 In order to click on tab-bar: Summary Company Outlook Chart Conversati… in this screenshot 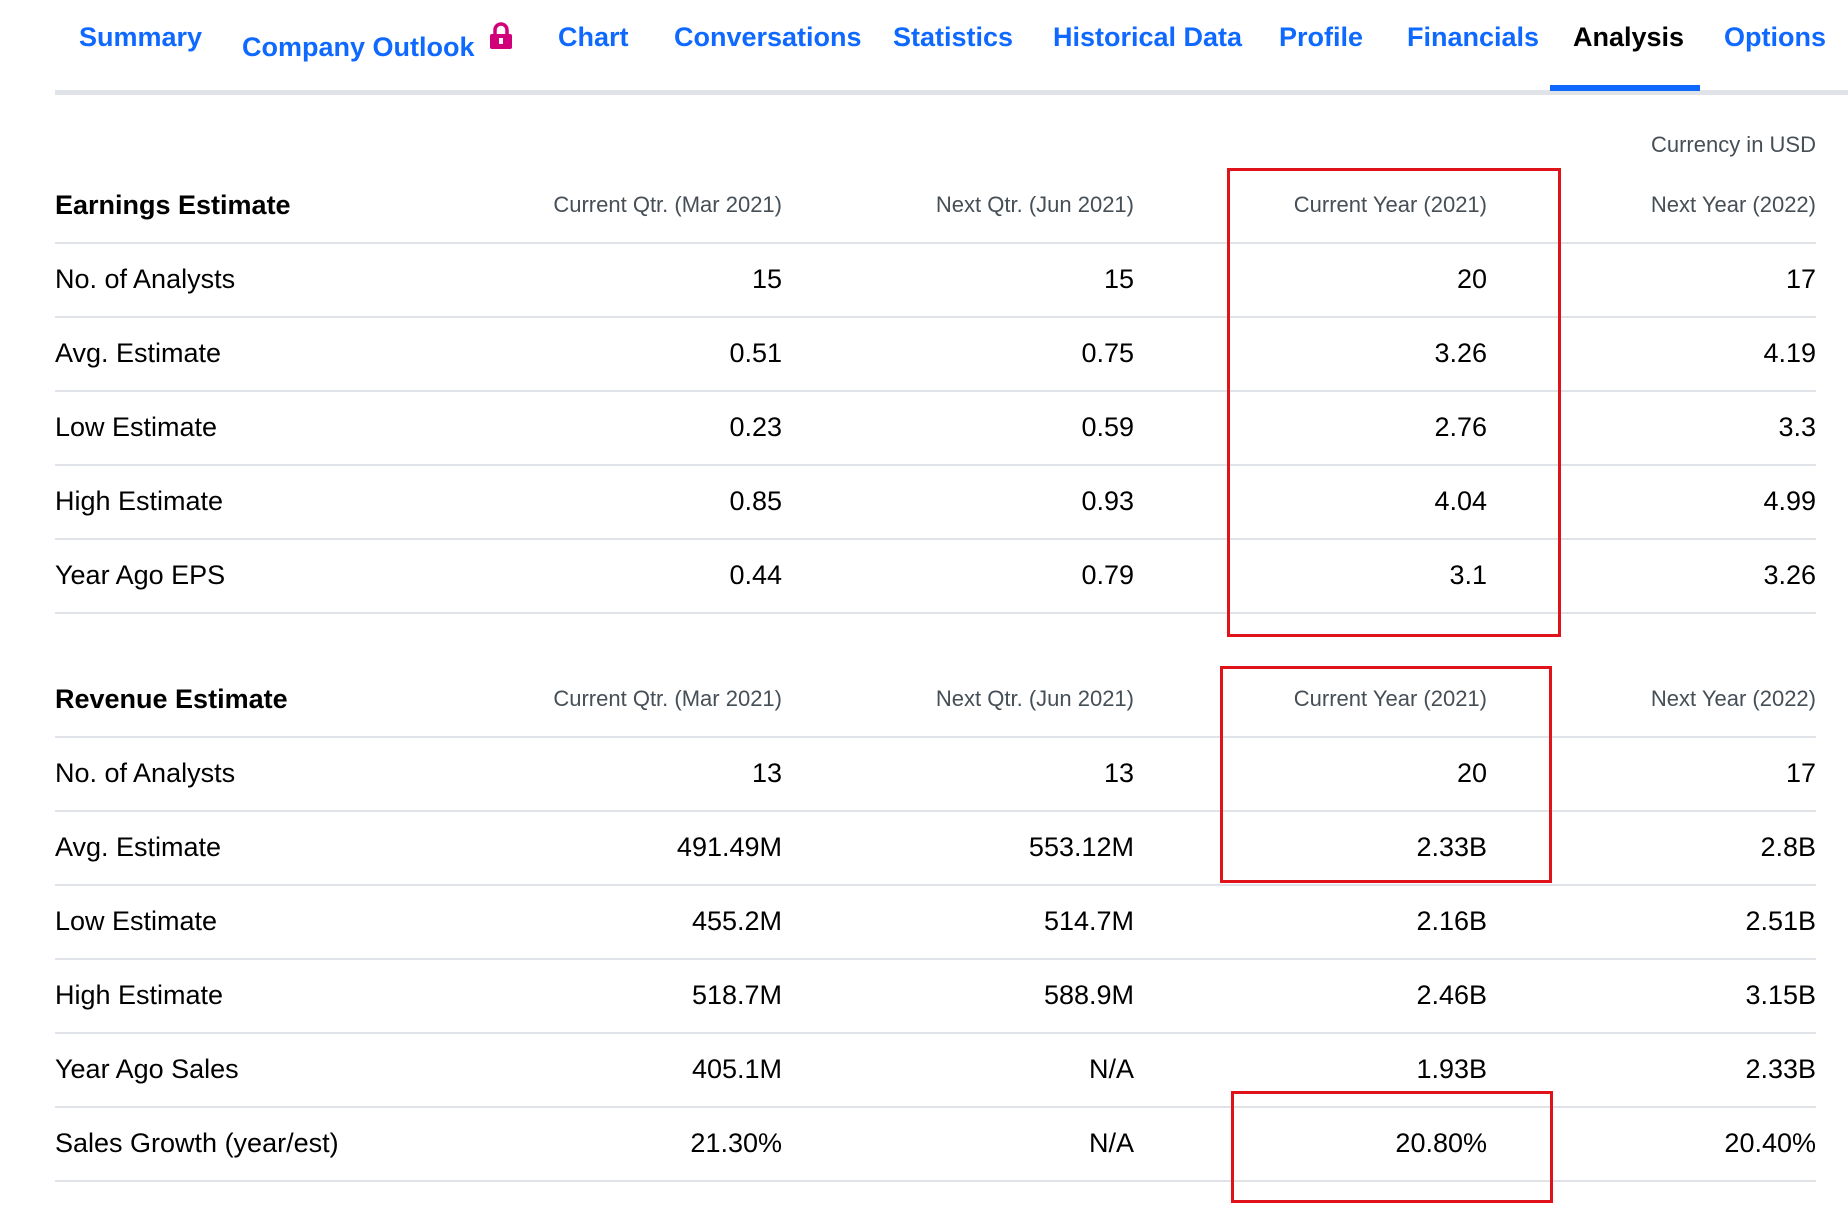, I will do `click(951, 47)`.